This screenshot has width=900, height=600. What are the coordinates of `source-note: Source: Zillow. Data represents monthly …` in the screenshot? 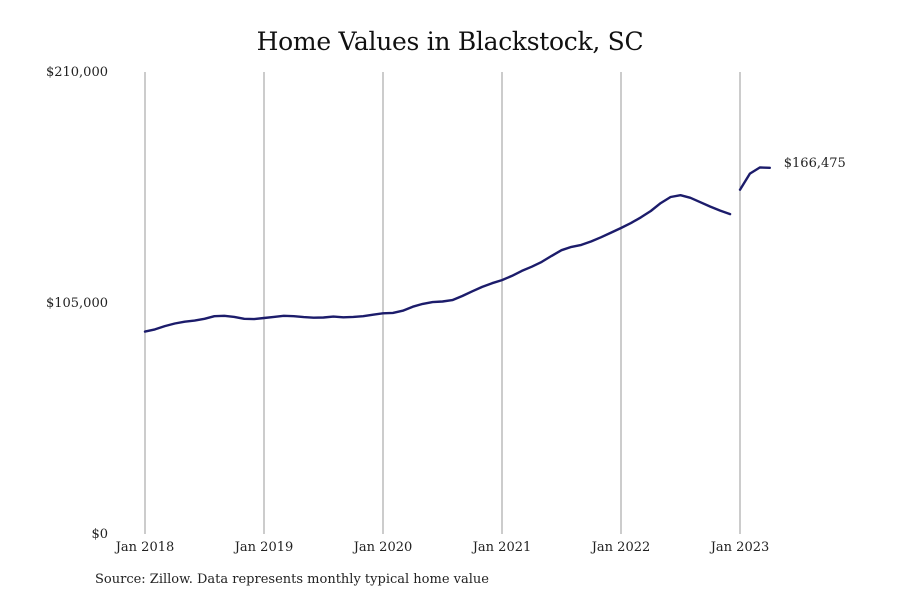 It's located at (292, 579).